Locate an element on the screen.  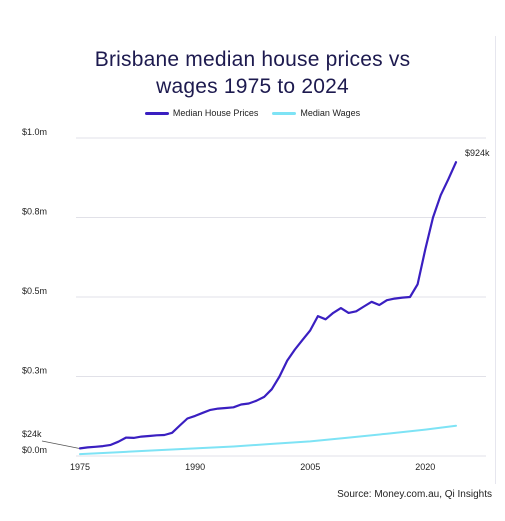
y-tick-label: $0.5m is located at coordinates (34, 291).